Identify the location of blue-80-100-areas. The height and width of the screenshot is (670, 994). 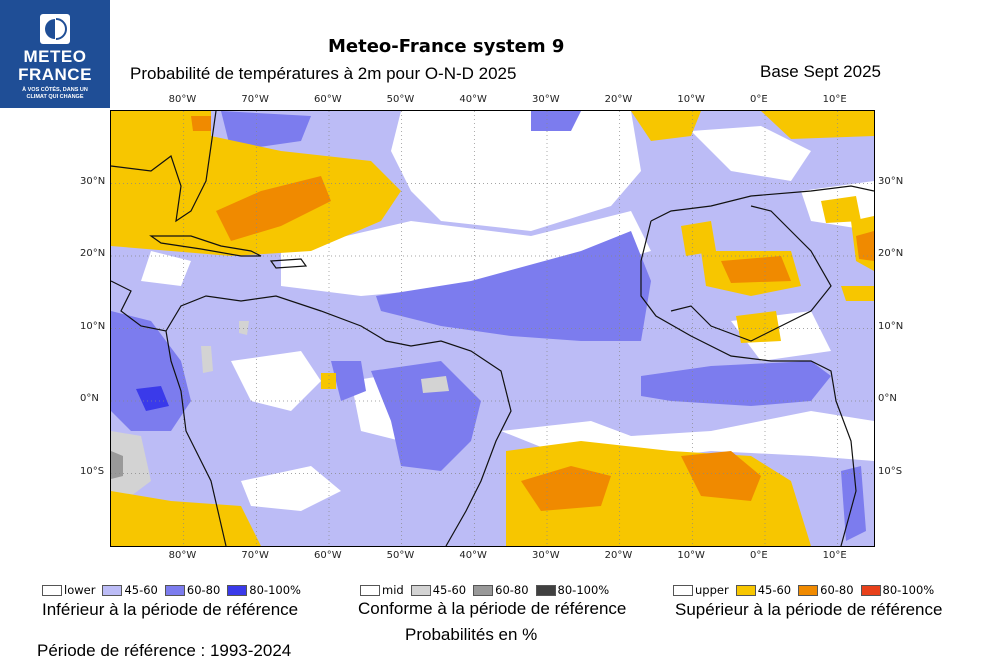
(152, 398).